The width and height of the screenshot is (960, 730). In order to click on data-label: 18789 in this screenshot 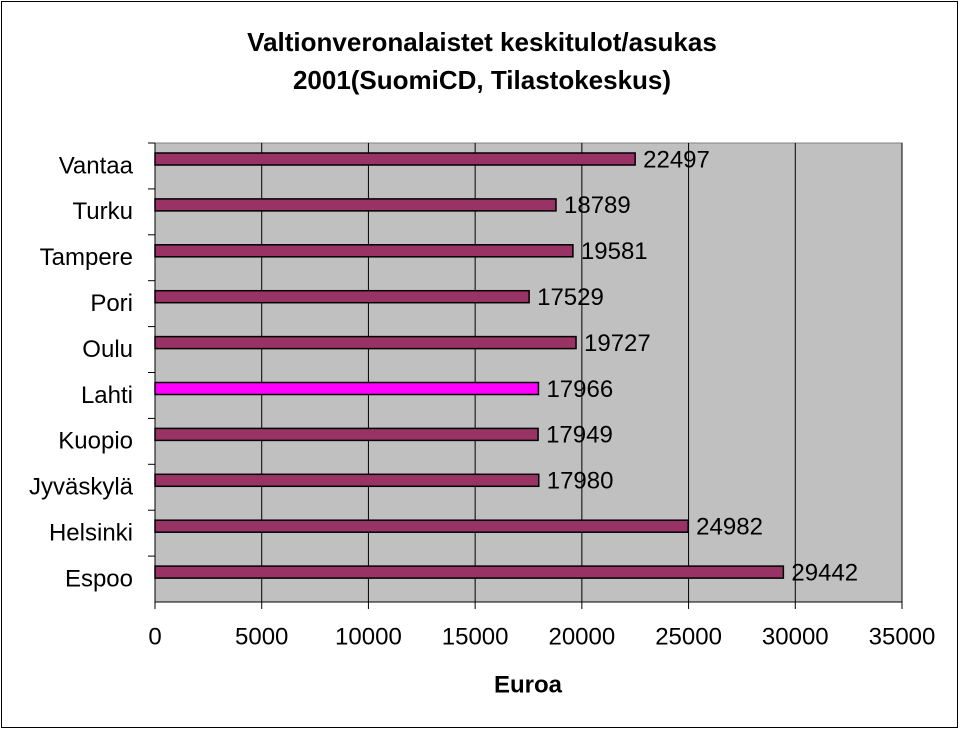, I will do `click(597, 205)`.